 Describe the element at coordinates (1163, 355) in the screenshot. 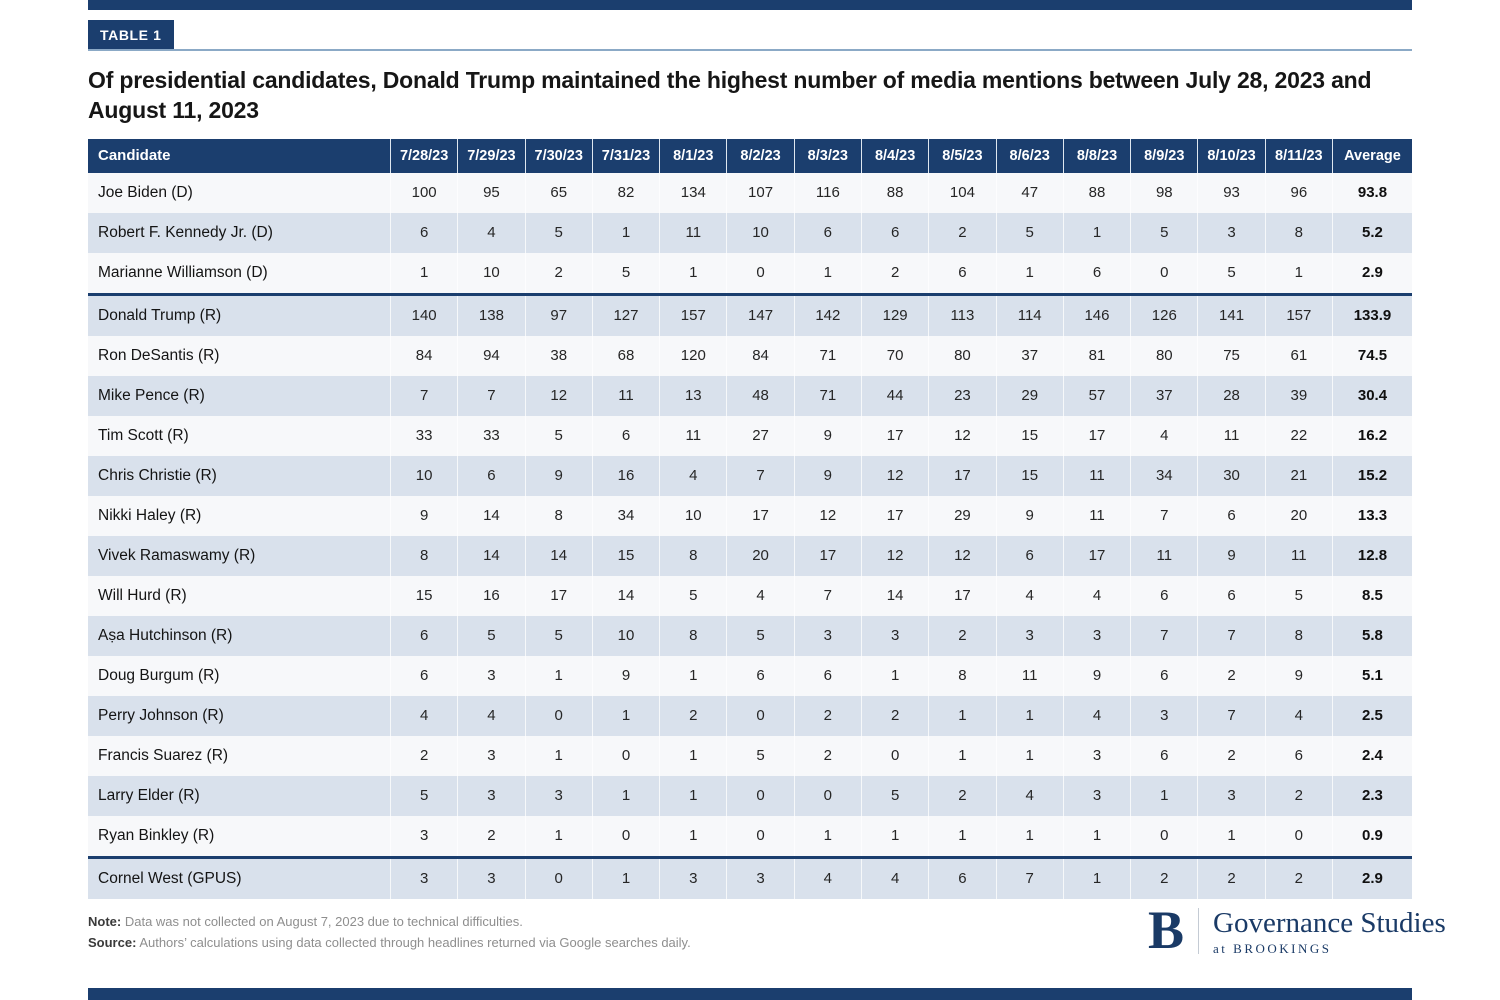

I see `value-cell: 80` at that location.